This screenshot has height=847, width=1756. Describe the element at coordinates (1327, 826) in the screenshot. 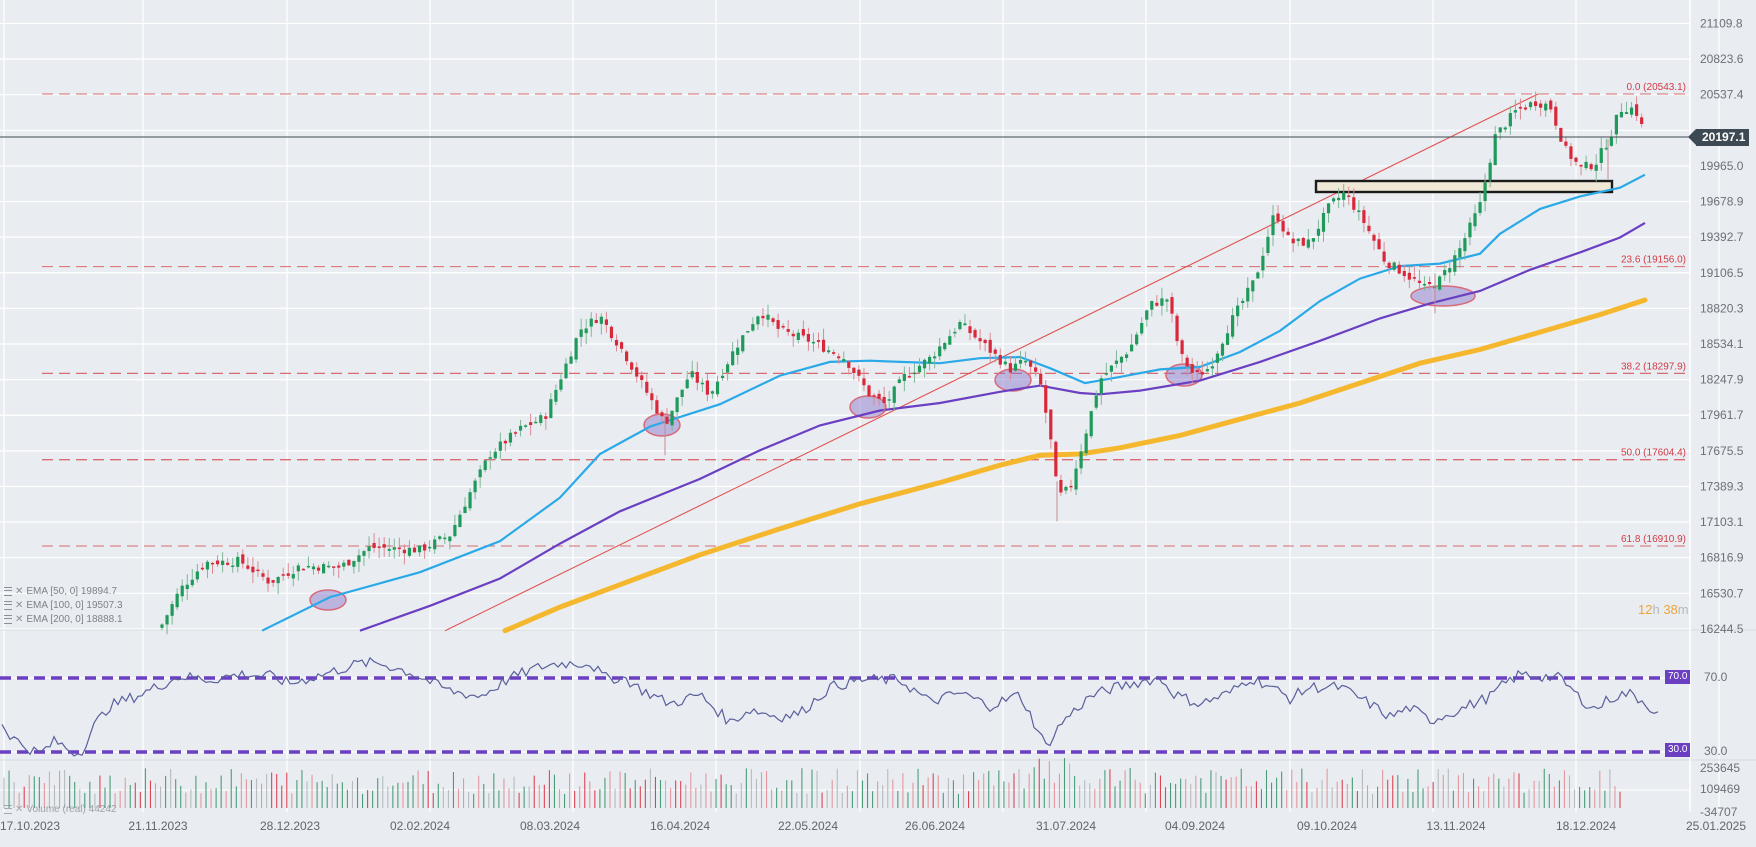

I see `date-tick: 09.10.2024` at that location.